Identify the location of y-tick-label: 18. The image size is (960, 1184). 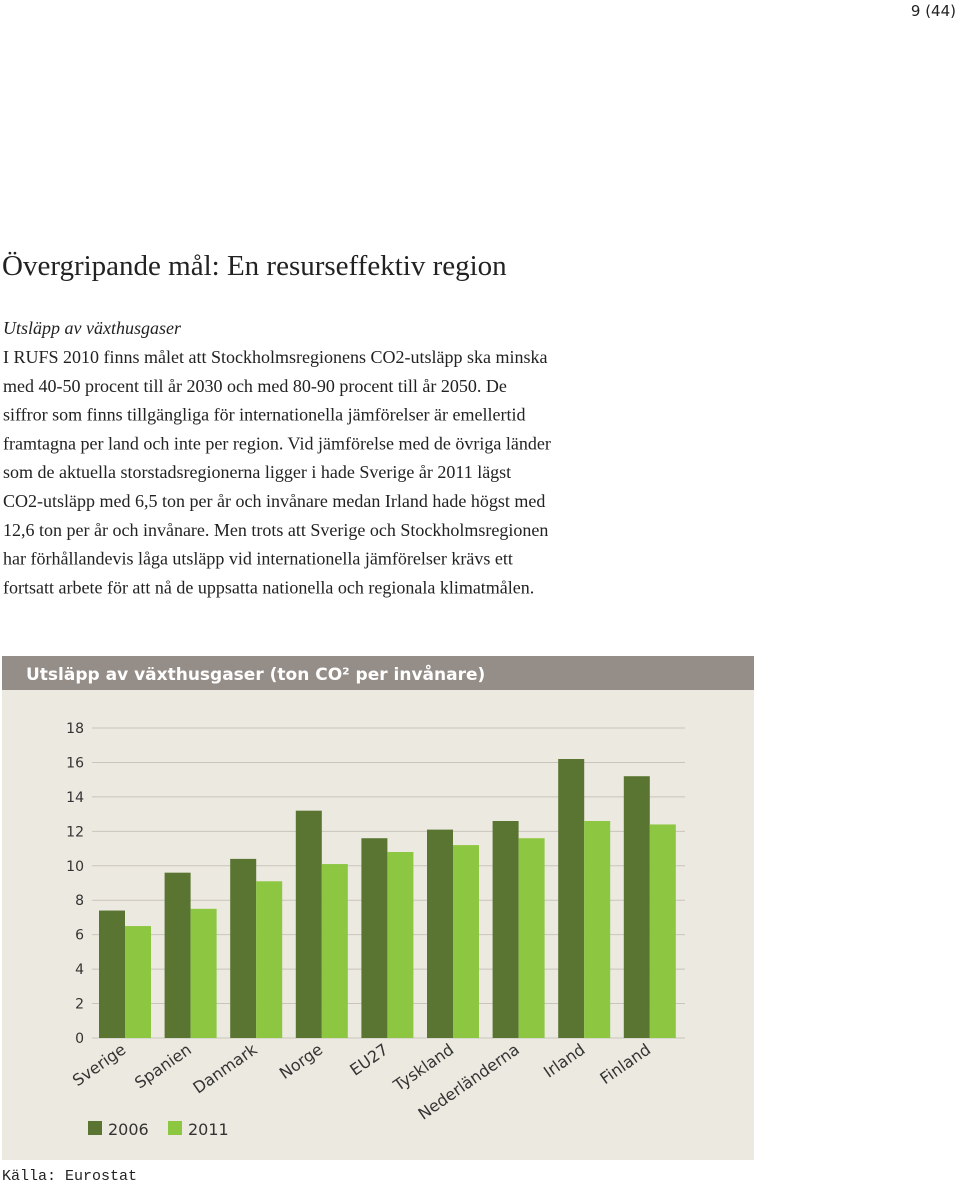
(75, 729).